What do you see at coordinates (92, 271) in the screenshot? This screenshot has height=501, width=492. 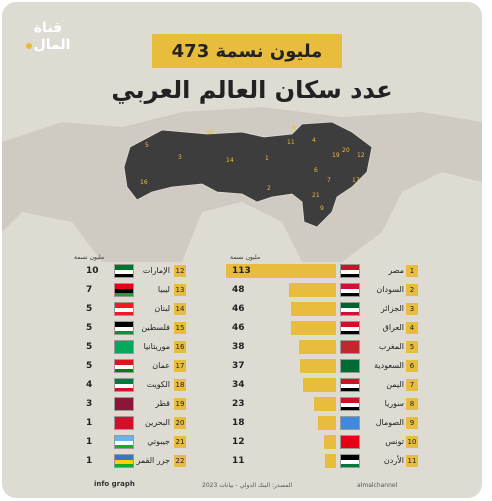 I see `population-value: 10` at bounding box center [92, 271].